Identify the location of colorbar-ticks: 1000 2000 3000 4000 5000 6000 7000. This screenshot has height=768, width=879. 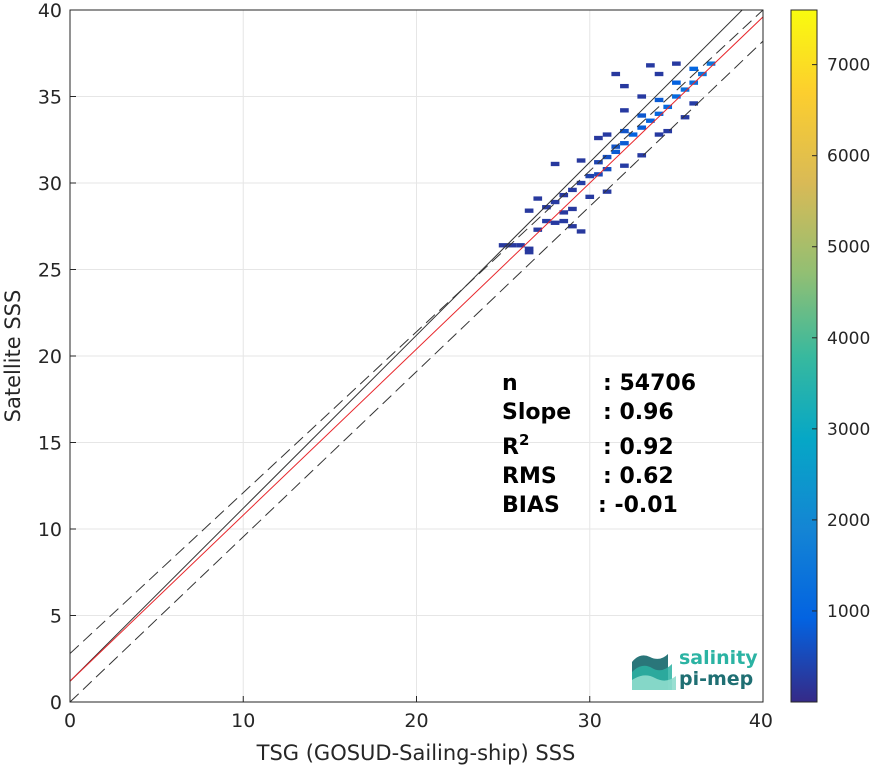
(841, 339).